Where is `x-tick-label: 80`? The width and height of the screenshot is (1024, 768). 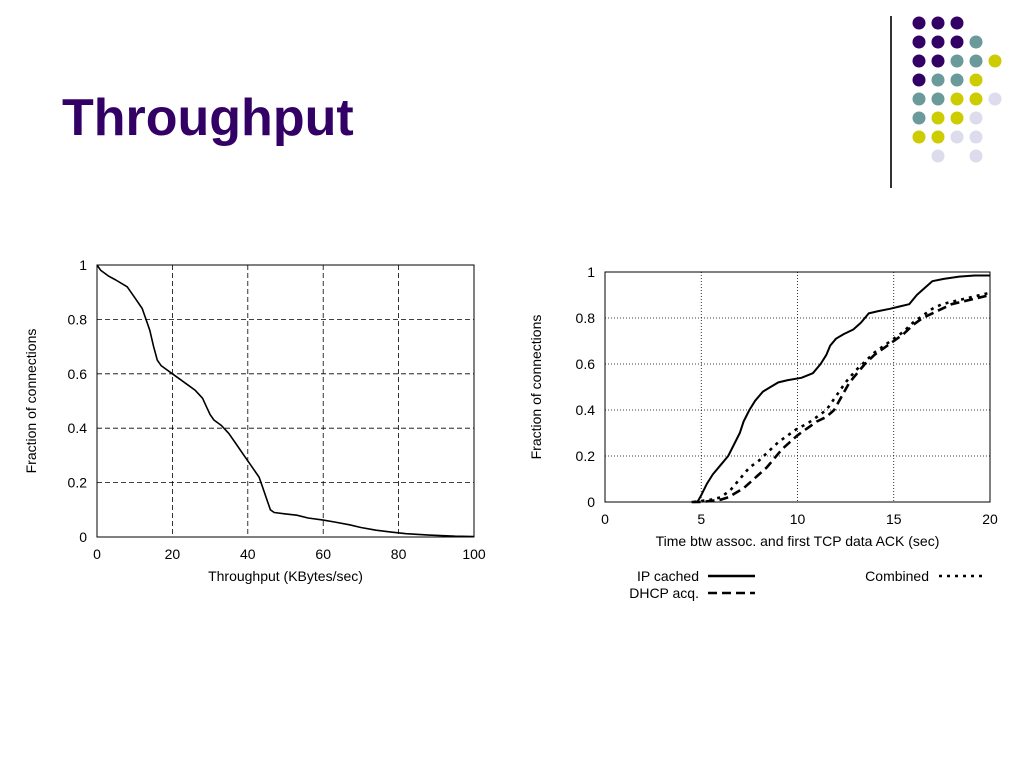 x-tick-label: 80 is located at coordinates (399, 554).